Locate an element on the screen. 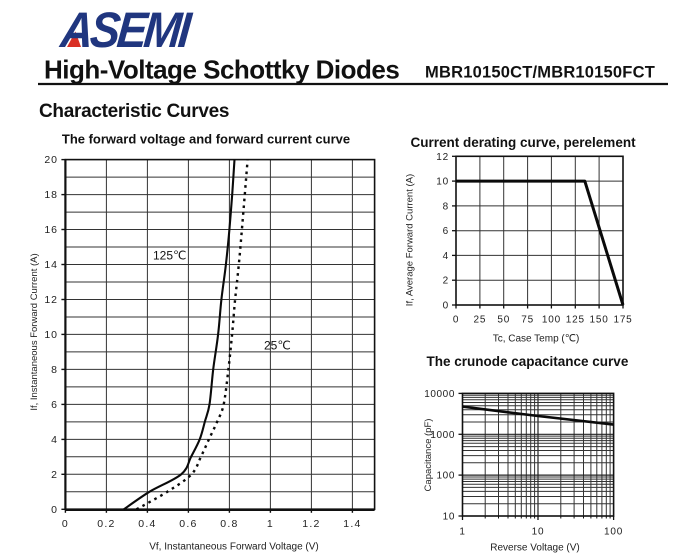  svg-text: 0.4 is located at coordinates (147, 524).